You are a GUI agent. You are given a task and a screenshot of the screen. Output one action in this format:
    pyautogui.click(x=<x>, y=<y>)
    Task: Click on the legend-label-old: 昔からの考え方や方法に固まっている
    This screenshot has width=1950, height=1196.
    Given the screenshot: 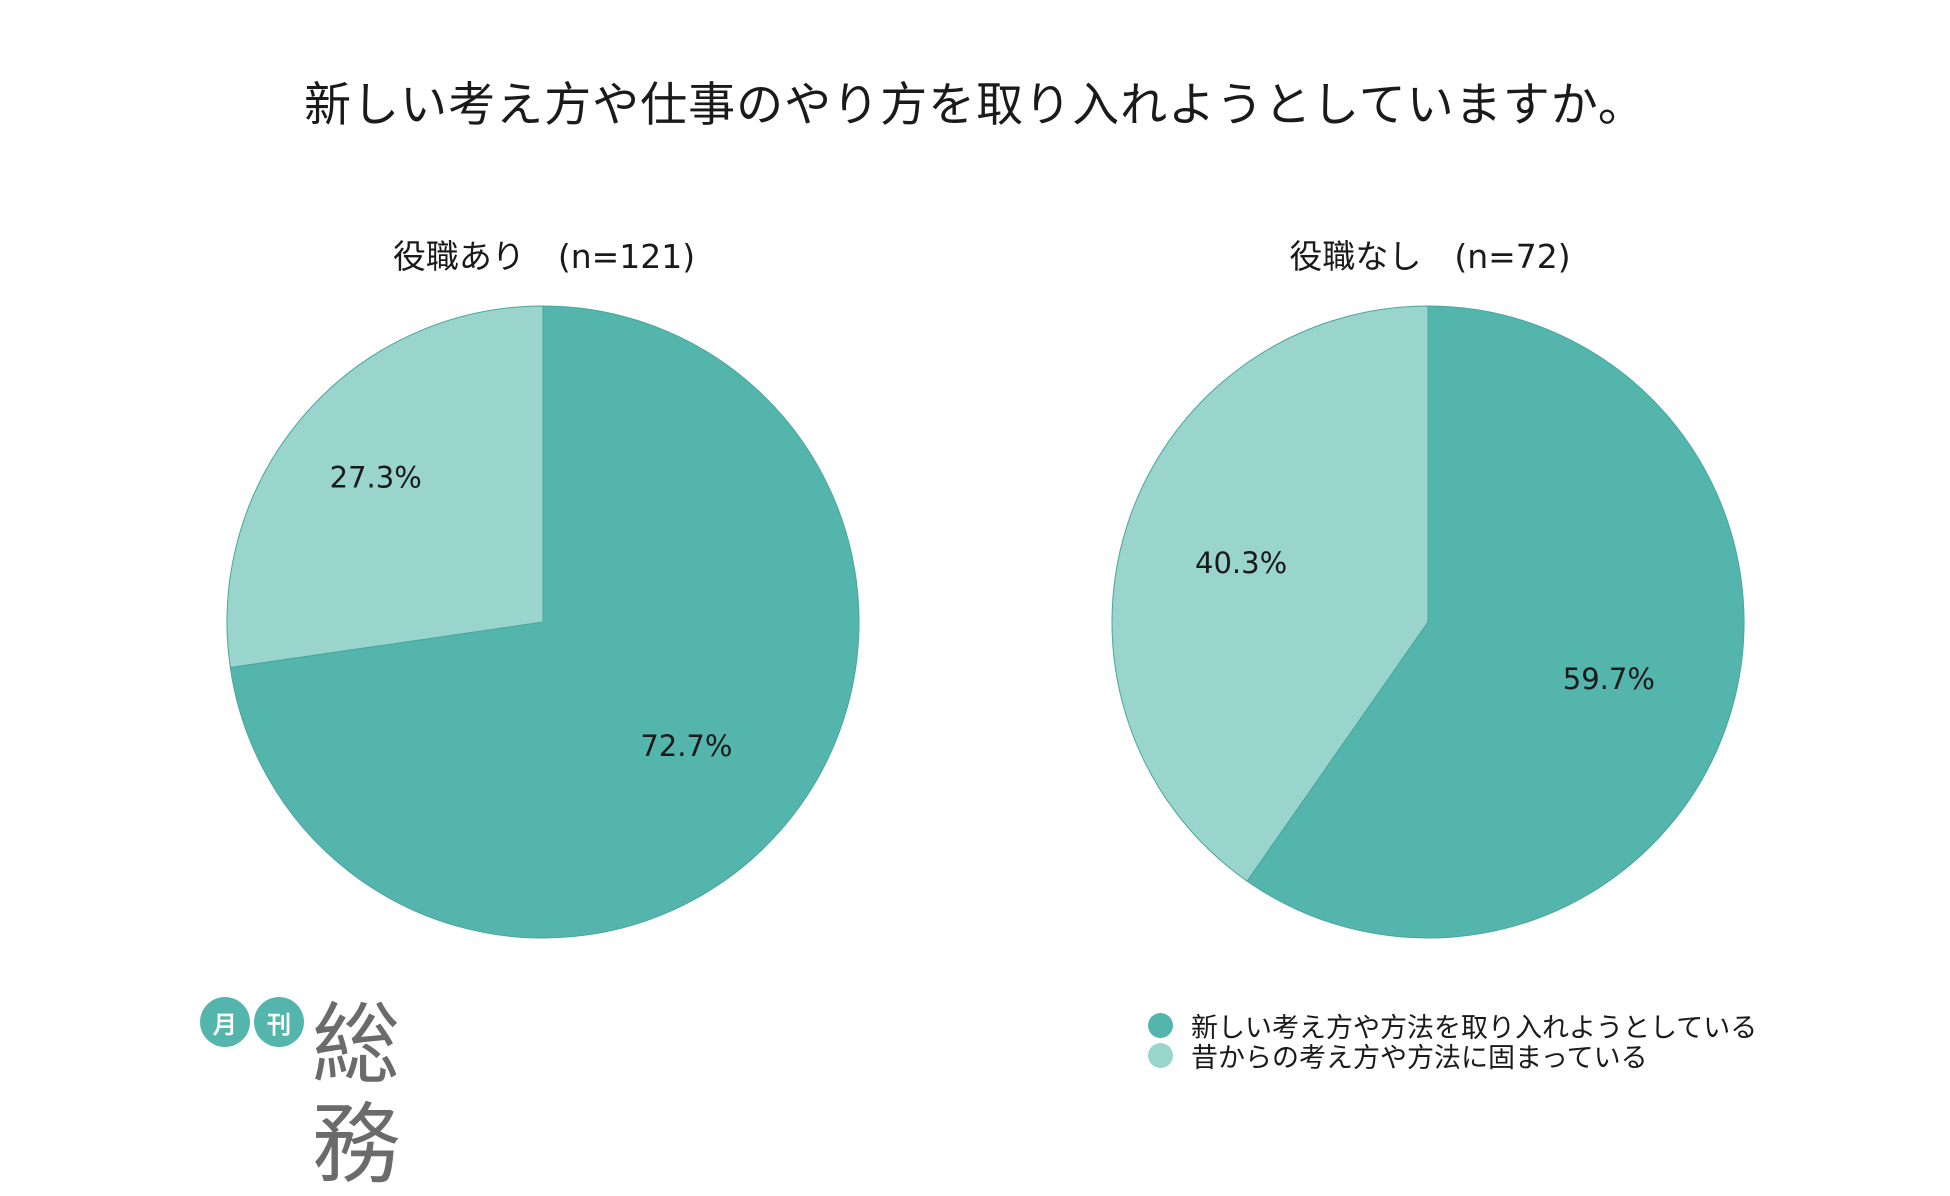 What is the action you would take?
    pyautogui.click(x=1419, y=1058)
    